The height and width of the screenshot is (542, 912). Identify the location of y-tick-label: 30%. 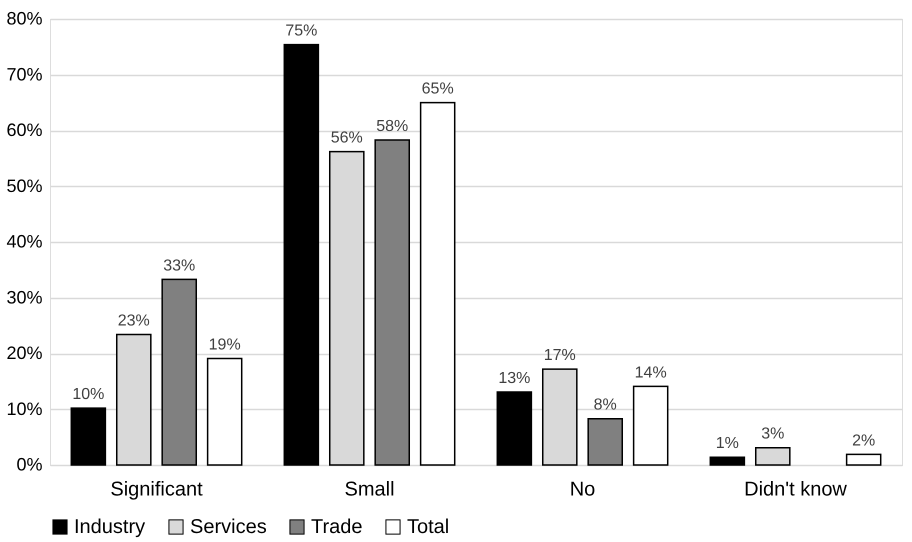
(24, 297).